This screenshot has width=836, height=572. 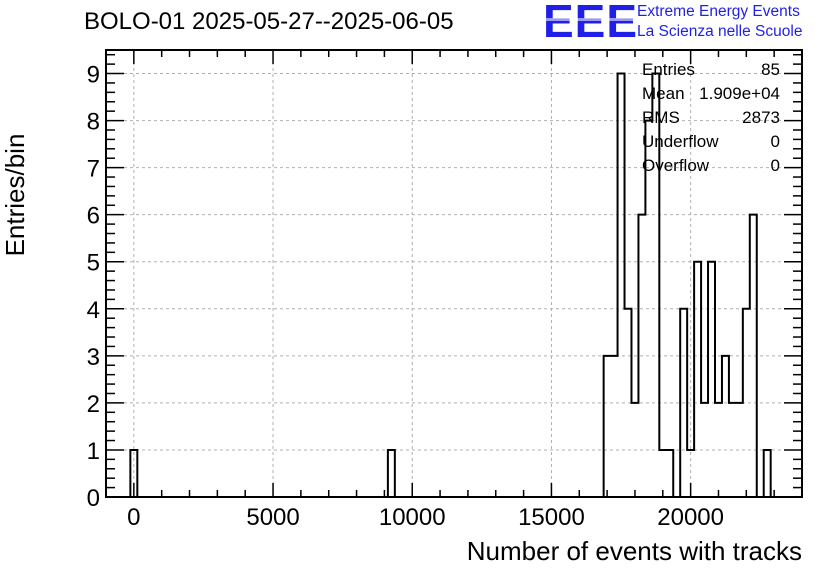 What do you see at coordinates (739, 93) in the screenshot?
I see `stat-value: 1.909e+04` at bounding box center [739, 93].